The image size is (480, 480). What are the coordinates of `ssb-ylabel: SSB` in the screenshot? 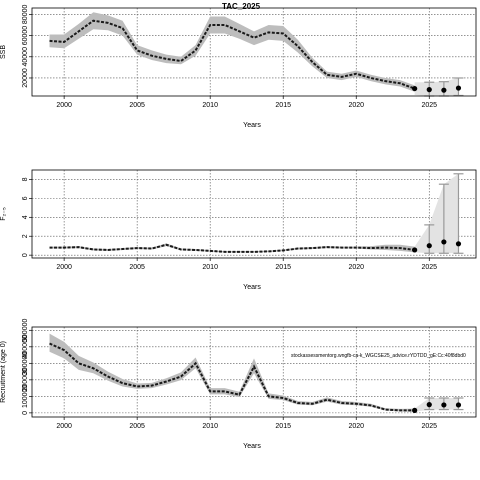 It's located at (3, 52).